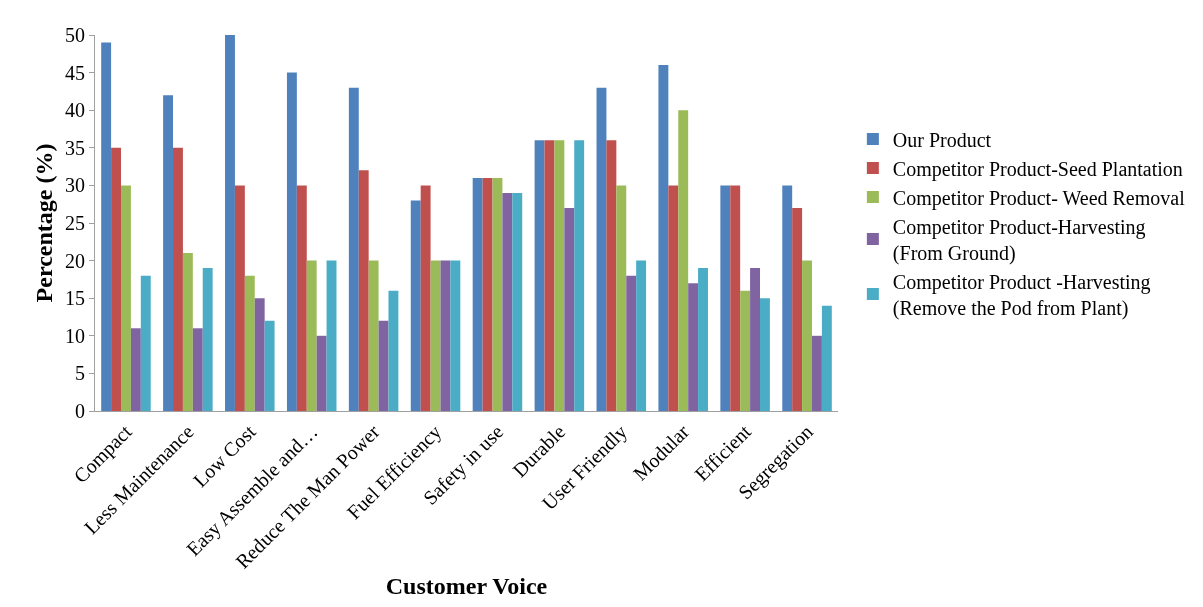 The height and width of the screenshot is (607, 1203). Describe the element at coordinates (75, 223) in the screenshot. I see `y-tick-label: 25` at that location.